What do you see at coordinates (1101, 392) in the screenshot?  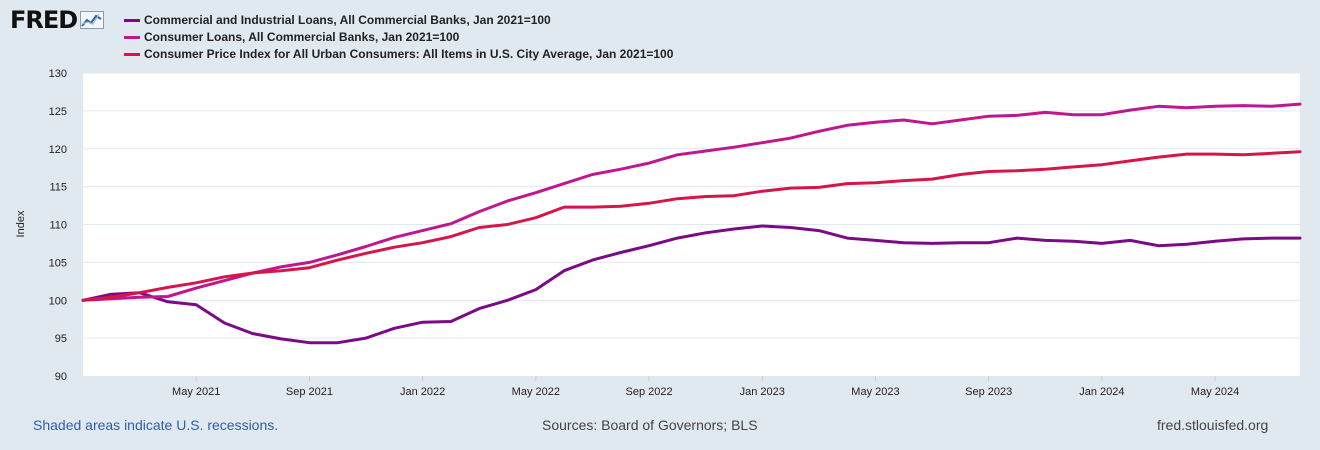 I see `x-tick-label: Jan 2024` at bounding box center [1101, 392].